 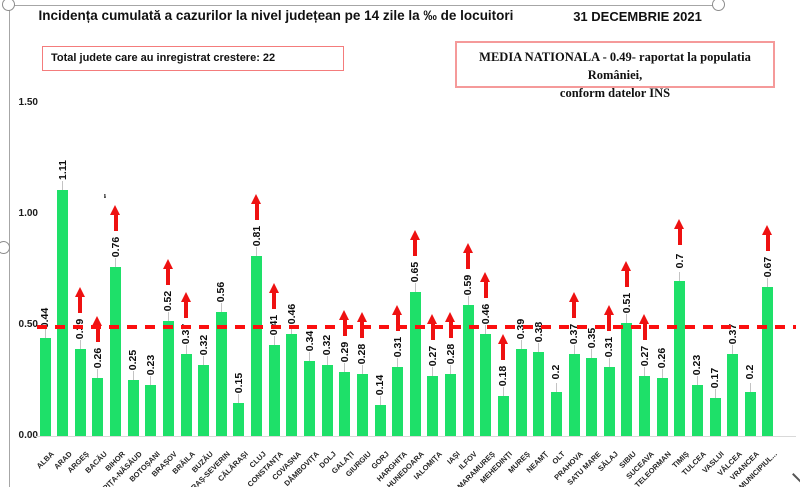 What do you see at coordinates (345, 404) in the screenshot?
I see `bar-galați` at bounding box center [345, 404].